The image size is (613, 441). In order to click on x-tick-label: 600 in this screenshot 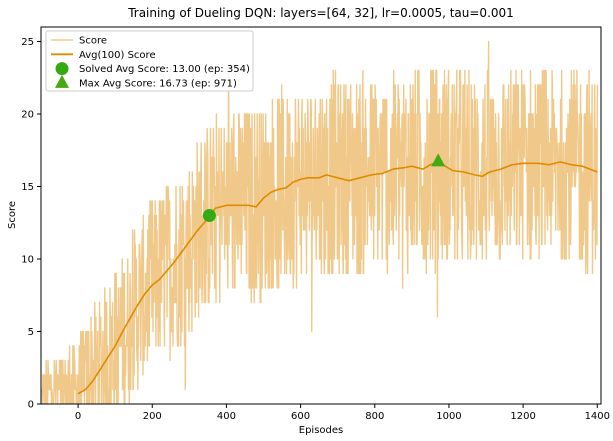, I will do `click(300, 416)`.